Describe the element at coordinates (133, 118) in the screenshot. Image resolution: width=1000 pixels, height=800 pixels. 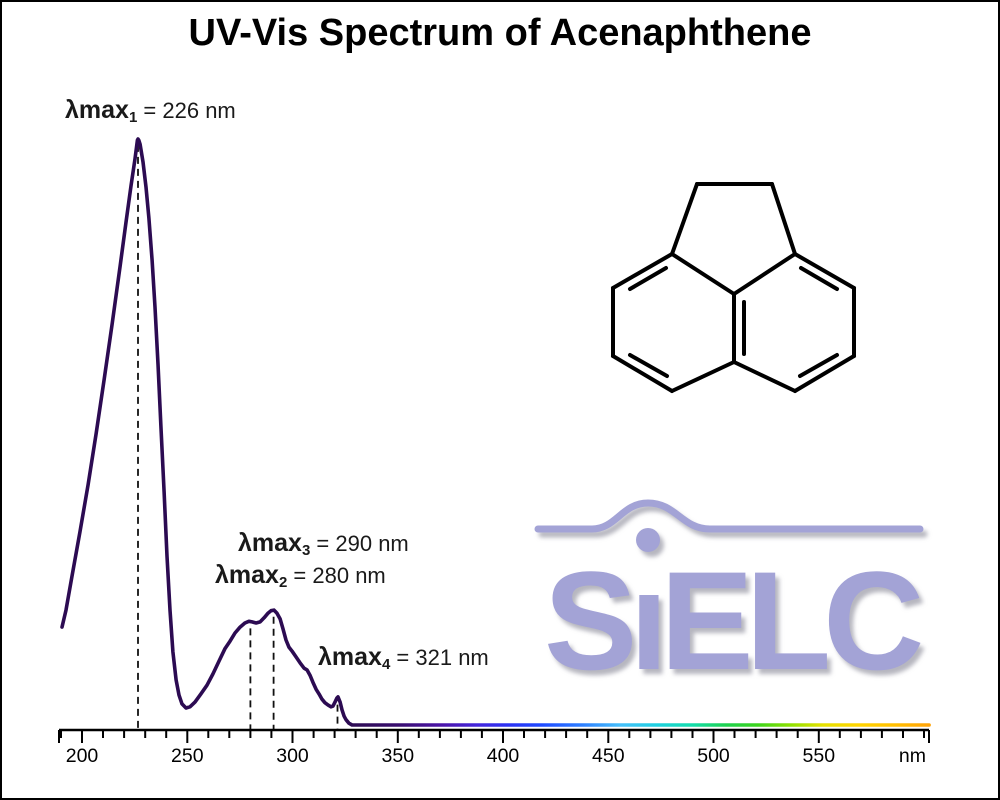
I see `peak-subscript: 1` at that location.